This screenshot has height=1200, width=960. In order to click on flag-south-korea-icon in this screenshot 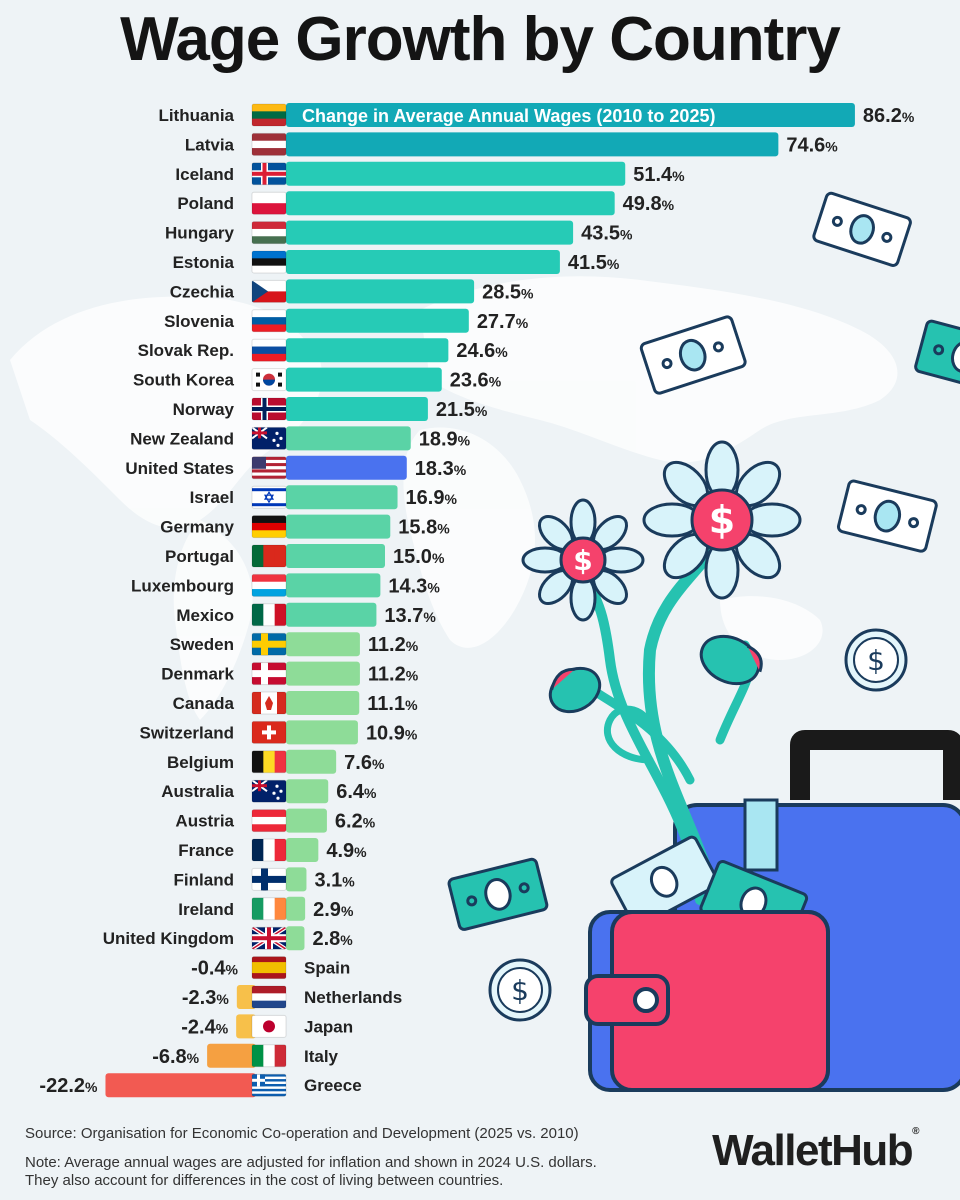, I will do `click(269, 380)`.